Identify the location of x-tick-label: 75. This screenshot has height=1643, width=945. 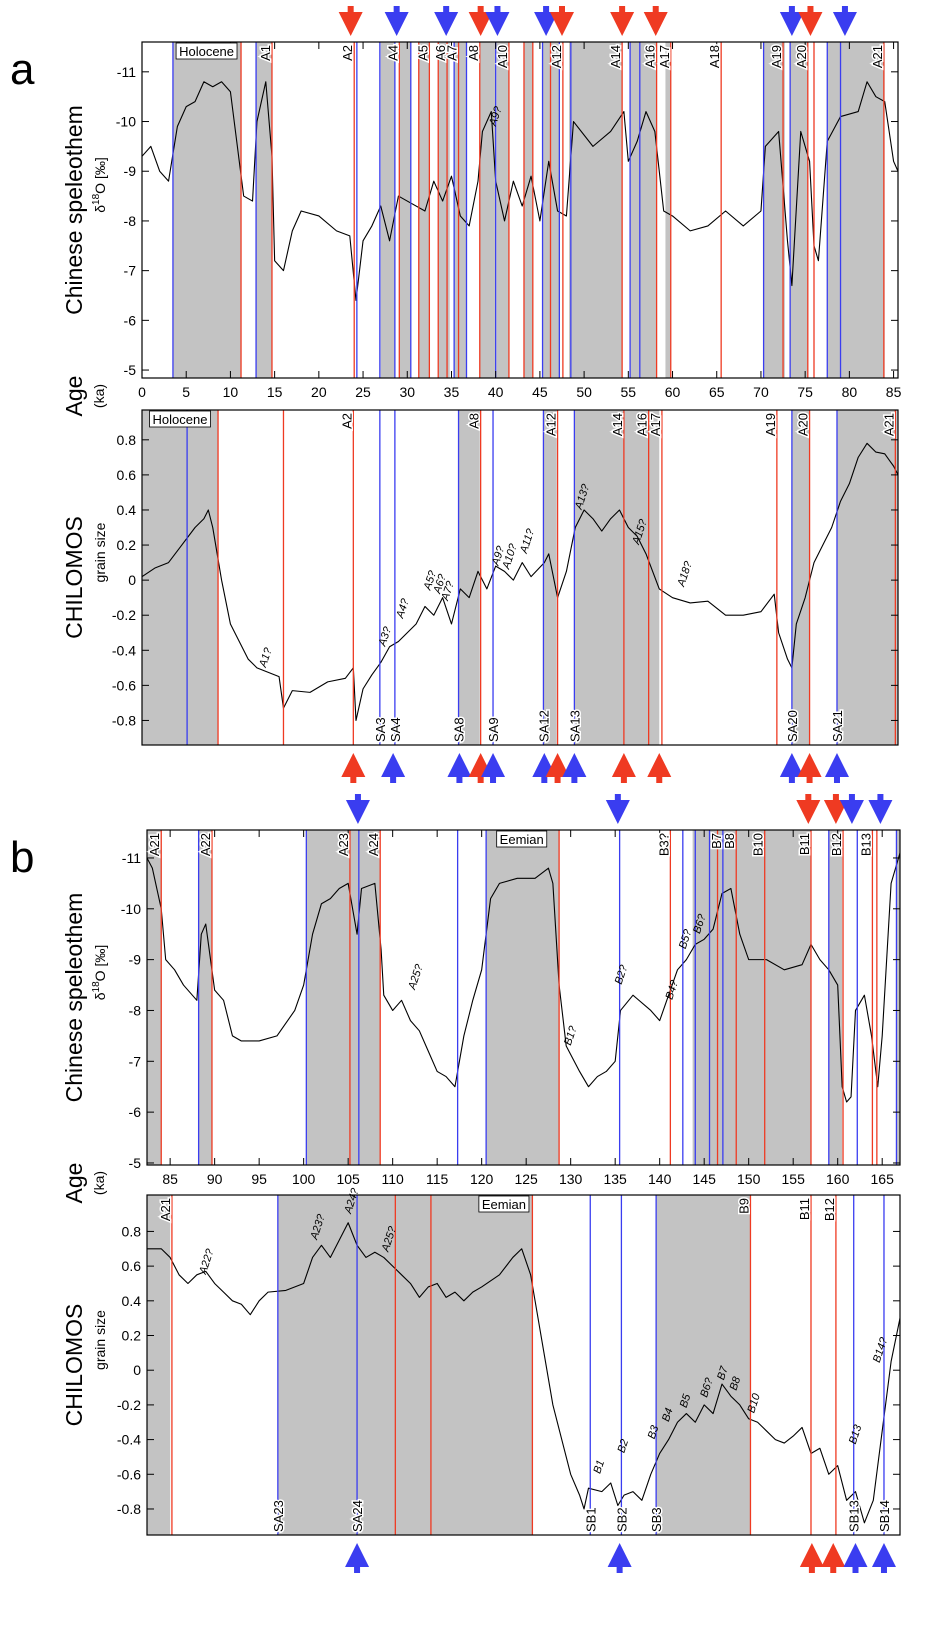
(805, 392).